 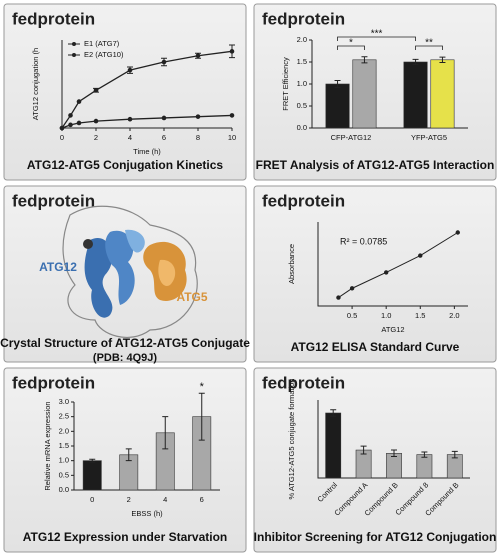 What do you see at coordinates (198, 137) in the screenshot?
I see `x-tick-label: 8` at bounding box center [198, 137].